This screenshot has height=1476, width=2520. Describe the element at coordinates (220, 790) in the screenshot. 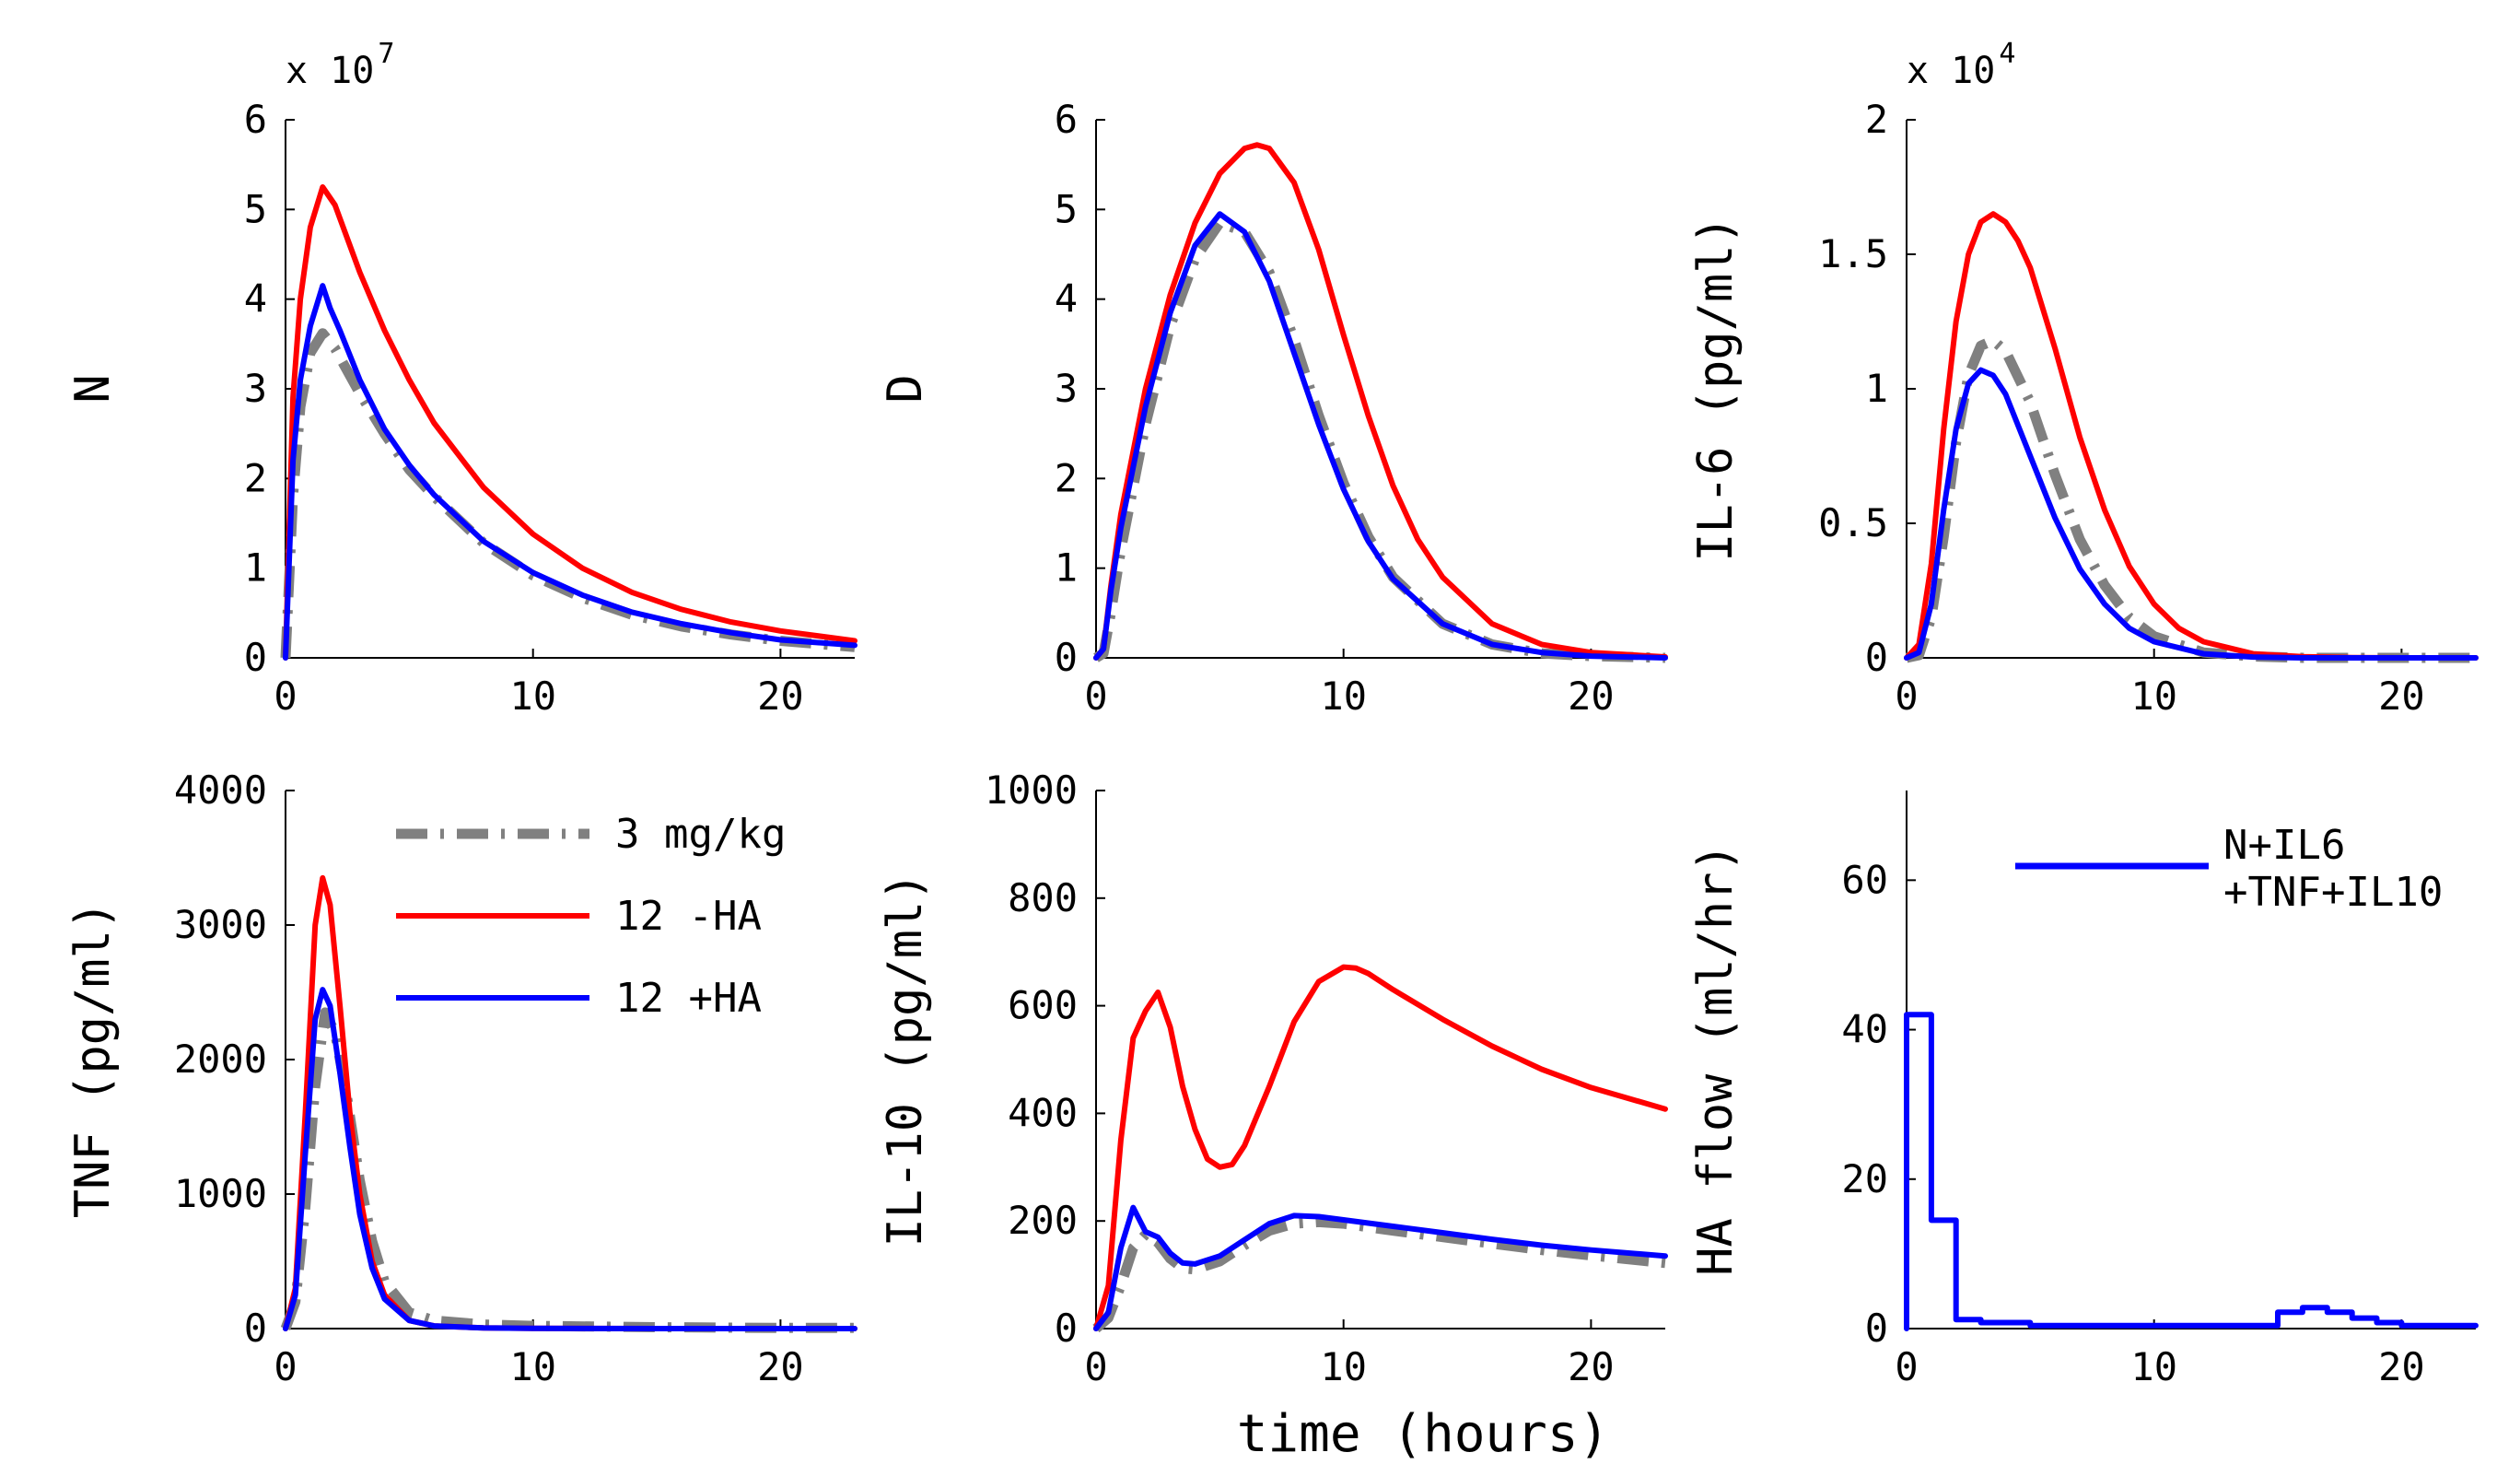

I see `y-tick-label: 4000` at that location.